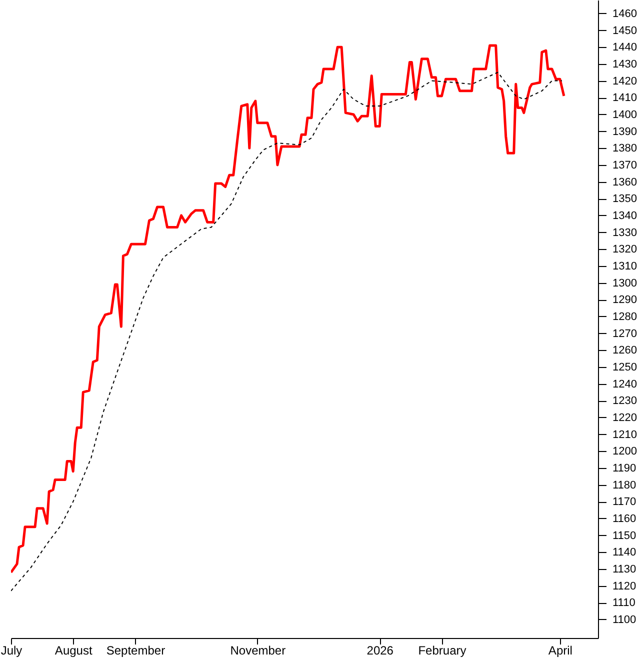 This screenshot has width=640, height=665. Describe the element at coordinates (624, 14) in the screenshot. I see `y-tick-label: 1460` at that location.